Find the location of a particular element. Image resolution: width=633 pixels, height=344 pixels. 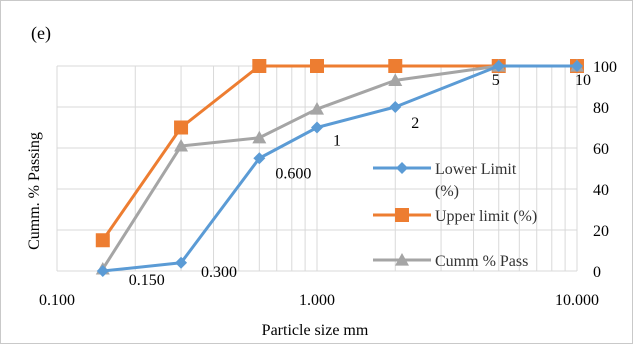

y-tick-label: 20 is located at coordinates (601, 231).